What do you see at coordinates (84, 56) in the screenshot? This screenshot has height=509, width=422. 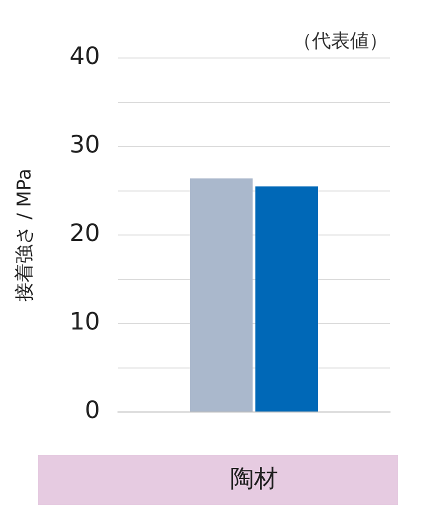 I see `y-tick-label: 40` at bounding box center [84, 56].